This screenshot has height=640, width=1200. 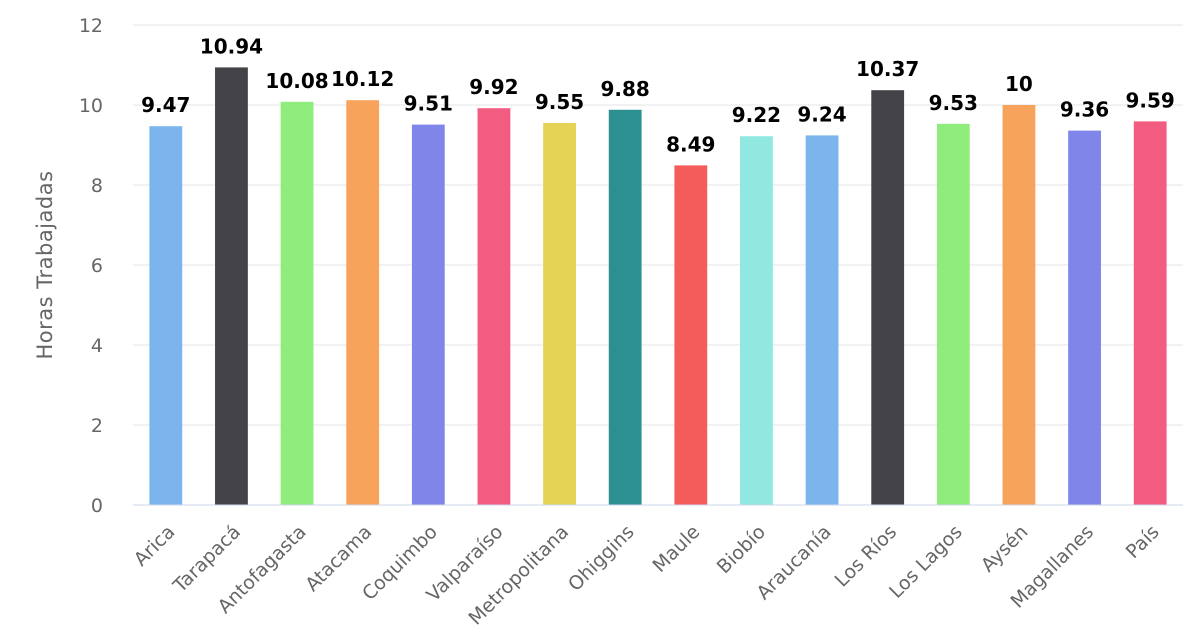 I want to click on y-tick-label: 4, so click(x=97, y=346).